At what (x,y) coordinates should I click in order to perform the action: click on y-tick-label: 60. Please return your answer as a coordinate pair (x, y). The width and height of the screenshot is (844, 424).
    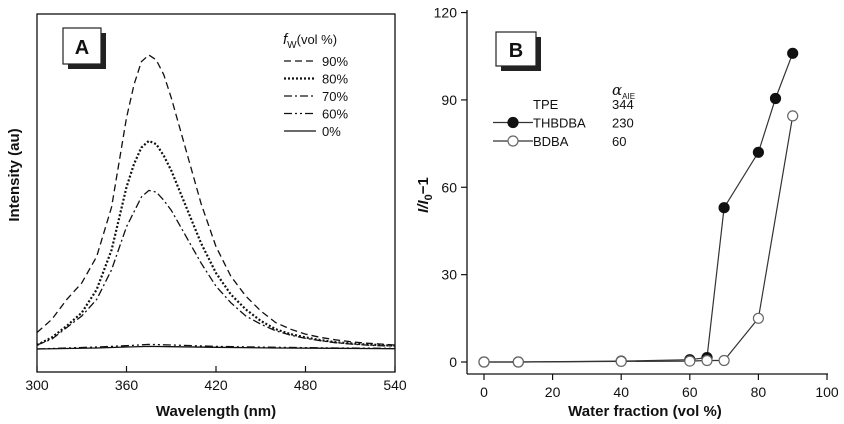
    Looking at the image, I should click on (449, 187).